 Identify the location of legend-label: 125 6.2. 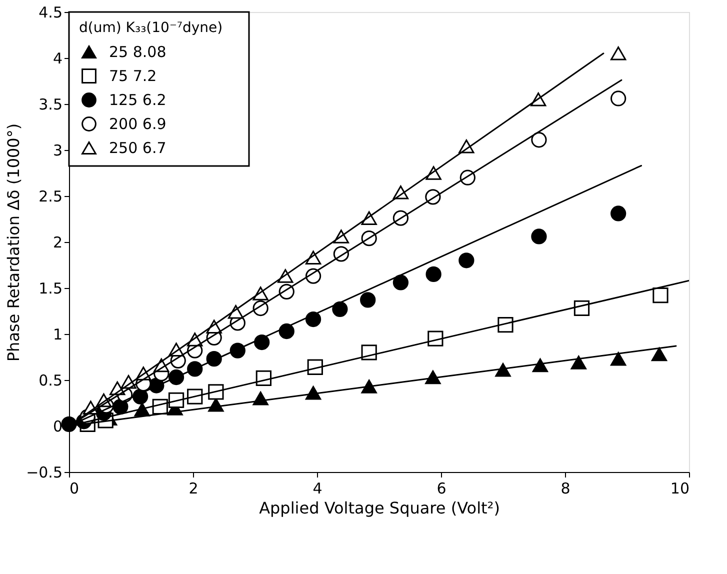
(137, 100).